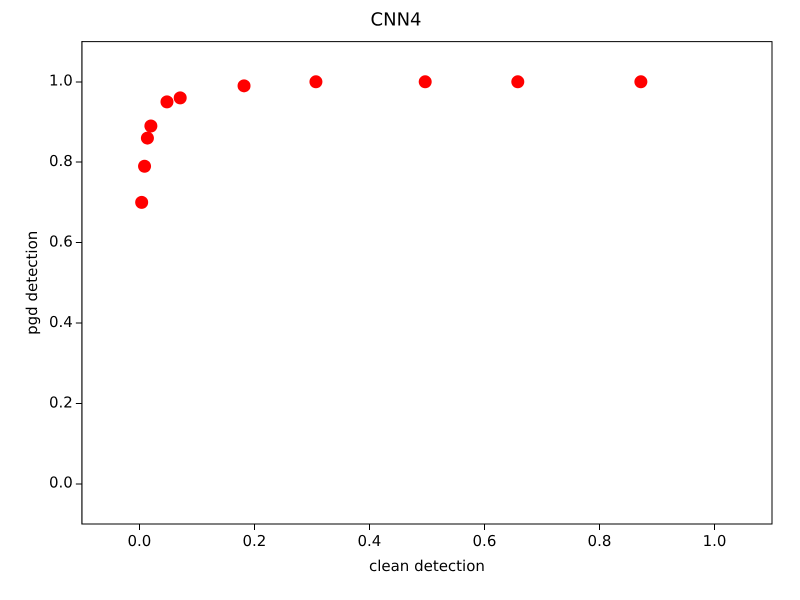 This screenshot has height=600, width=800. What do you see at coordinates (60, 241) in the screenshot?
I see `y-tick-label: 0.6` at bounding box center [60, 241].